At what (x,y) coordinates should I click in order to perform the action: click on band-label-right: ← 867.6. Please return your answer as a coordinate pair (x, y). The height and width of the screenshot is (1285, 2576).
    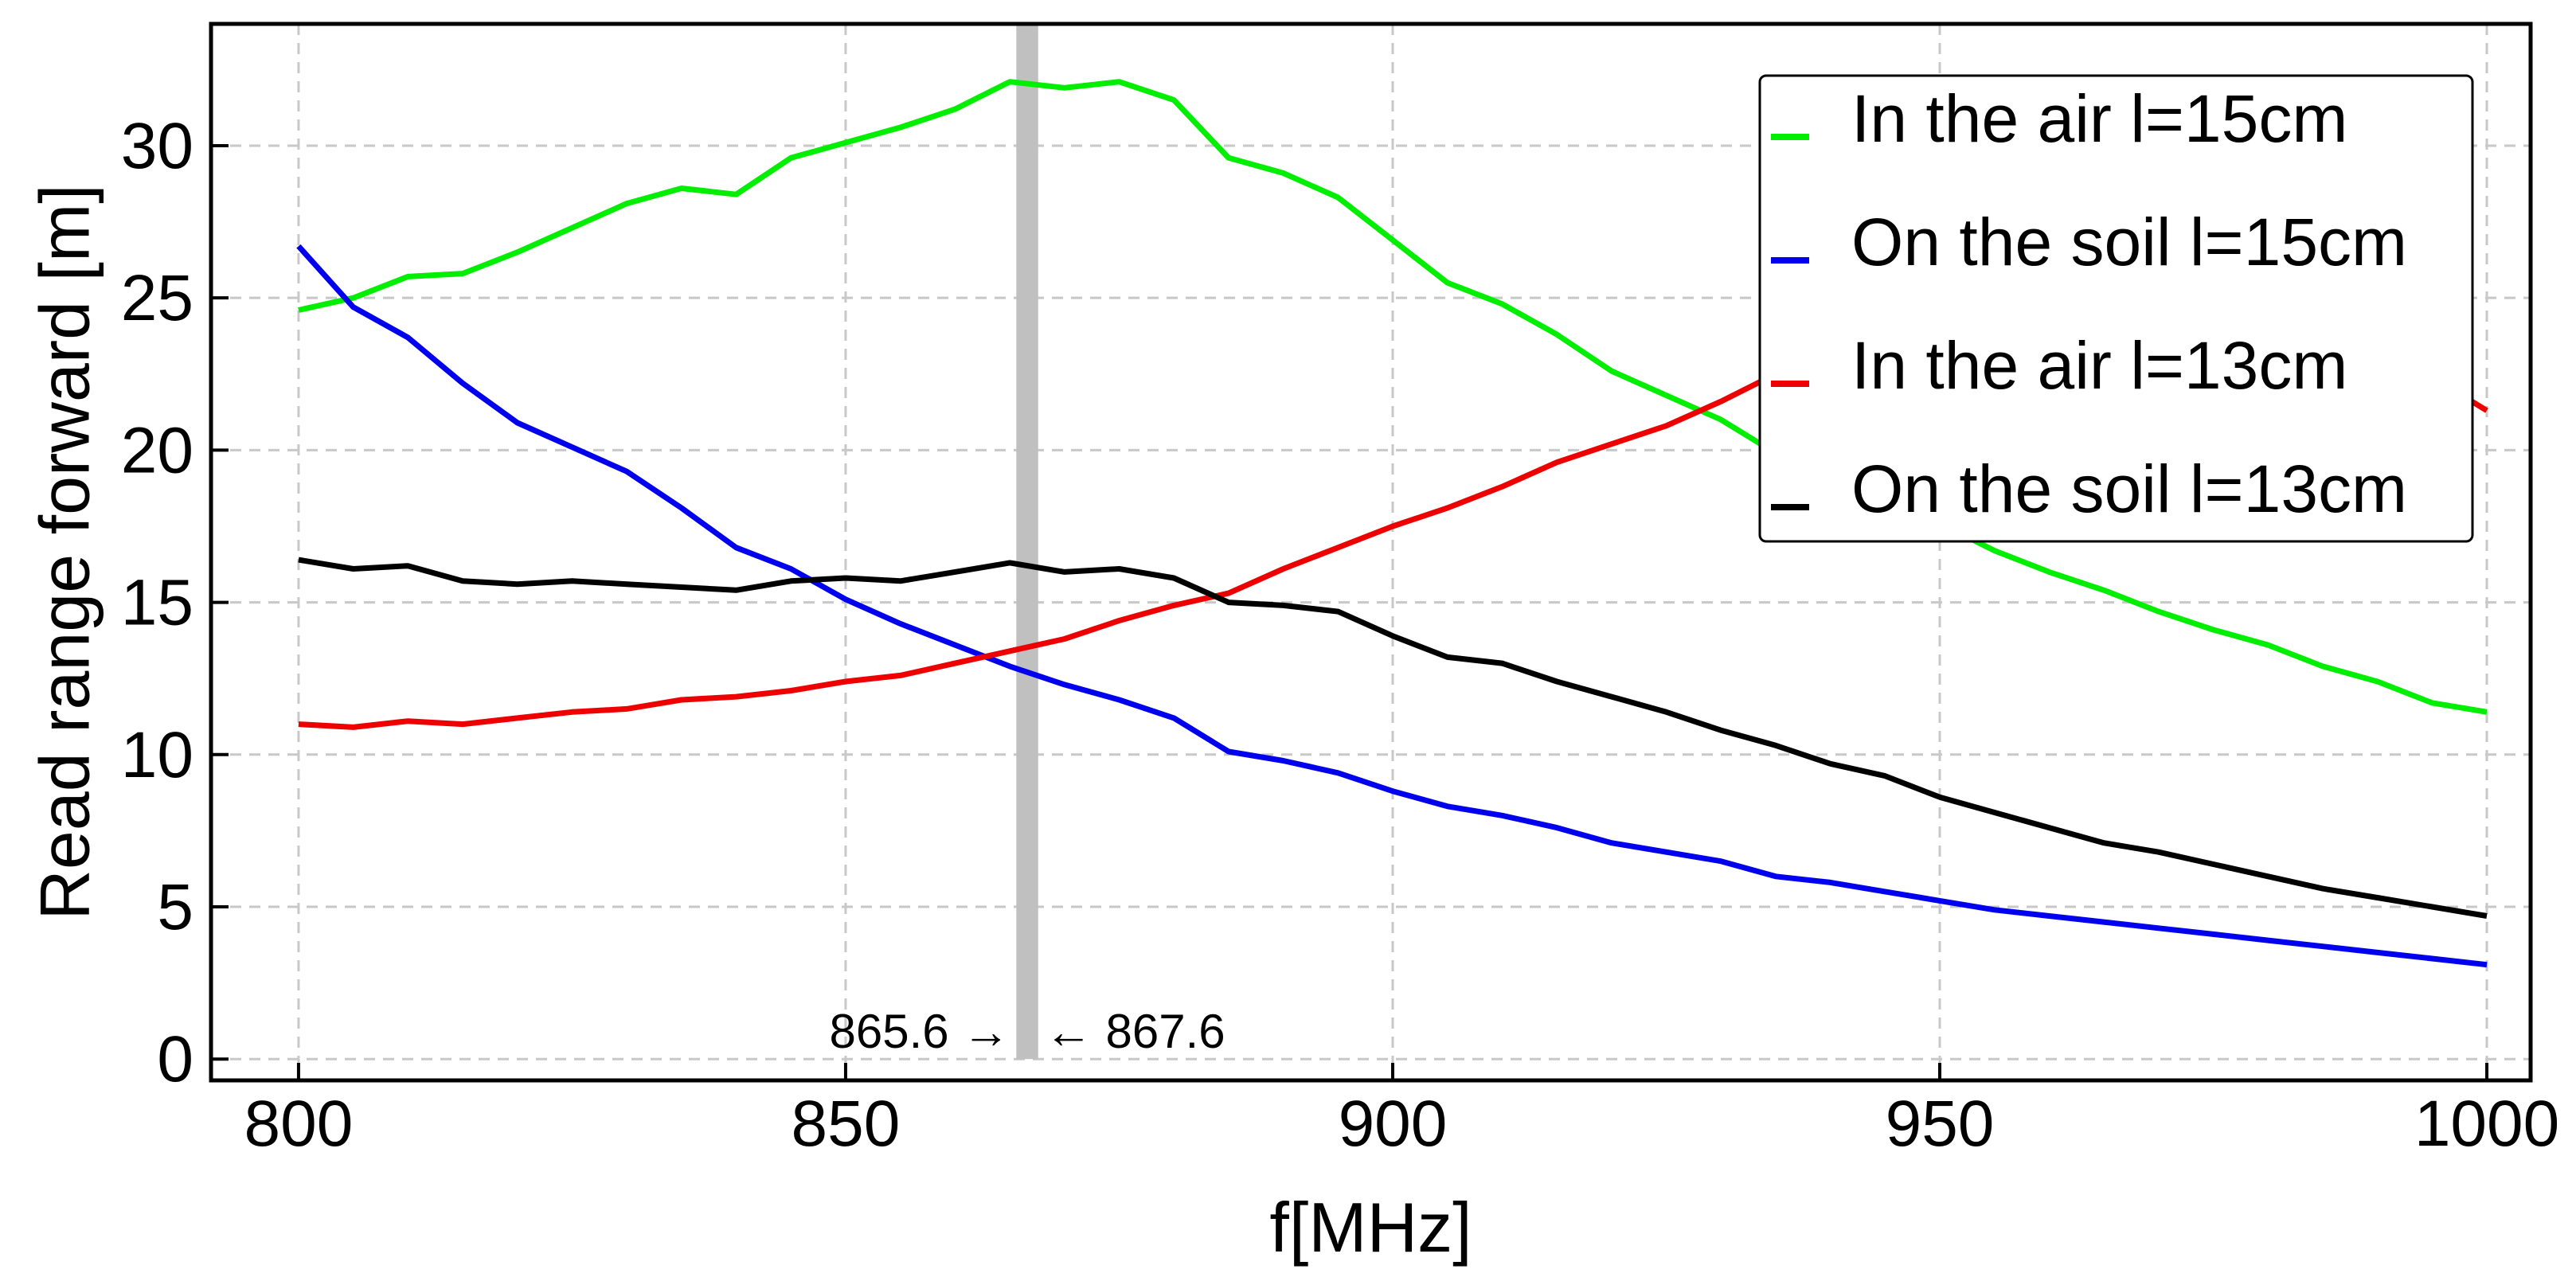
    Looking at the image, I should click on (1135, 1031).